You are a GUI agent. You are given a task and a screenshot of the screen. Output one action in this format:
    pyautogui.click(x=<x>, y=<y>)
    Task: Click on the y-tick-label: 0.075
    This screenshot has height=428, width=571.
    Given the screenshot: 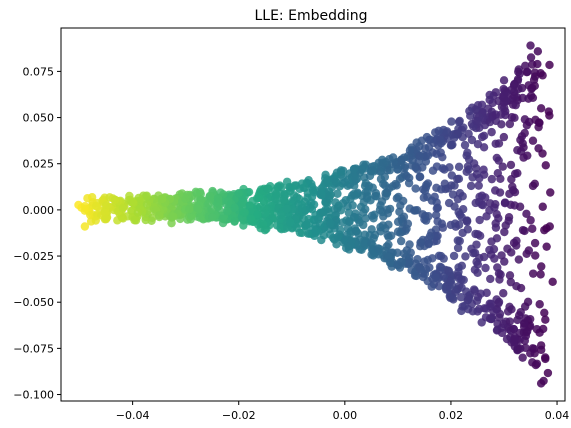 What is the action you would take?
    pyautogui.click(x=39, y=71)
    